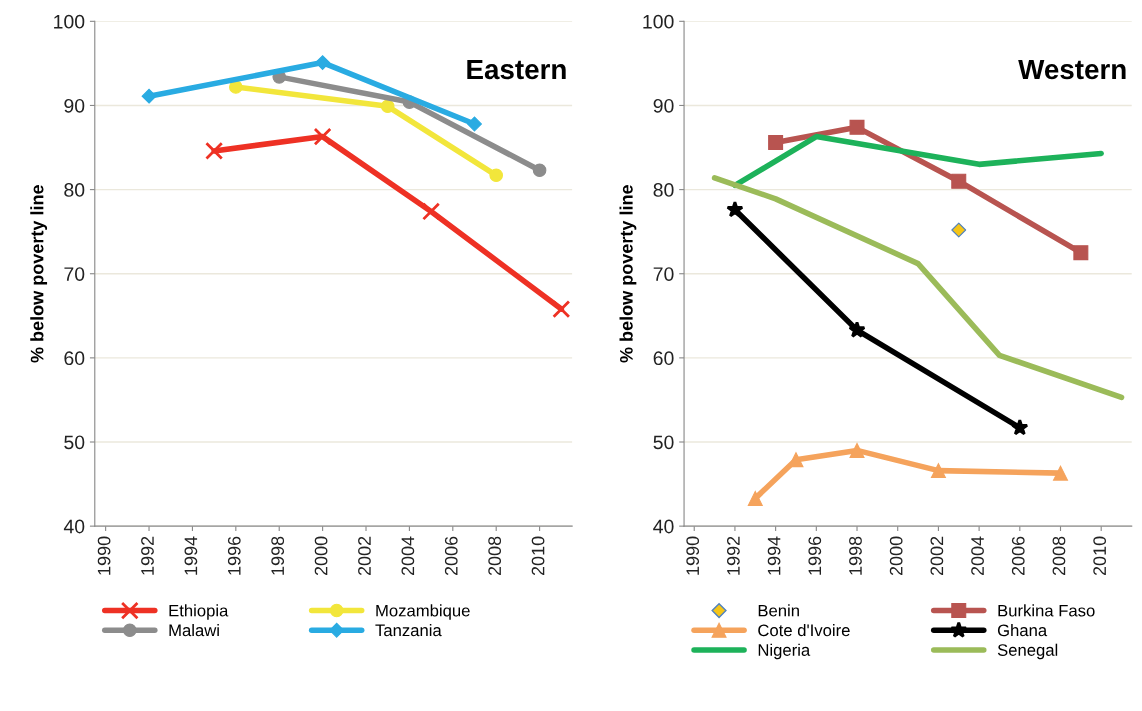 The image size is (1142, 711). What do you see at coordinates (784, 651) in the screenshot?
I see `legend-label: Nigeria` at bounding box center [784, 651].